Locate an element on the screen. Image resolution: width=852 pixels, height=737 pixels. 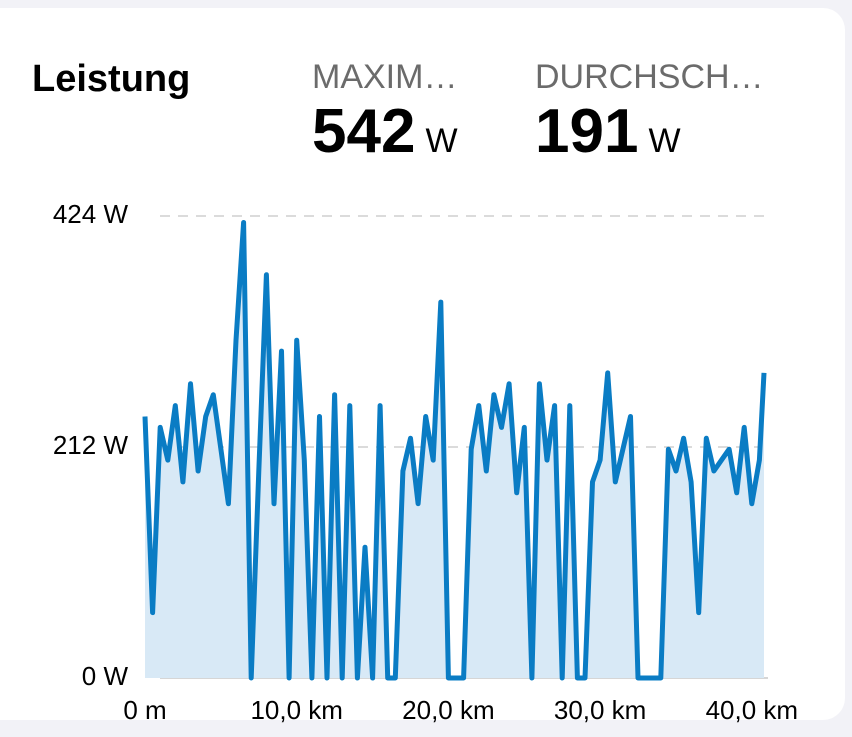
stat-max: MAXIM… 542 W is located at coordinates (385, 112).